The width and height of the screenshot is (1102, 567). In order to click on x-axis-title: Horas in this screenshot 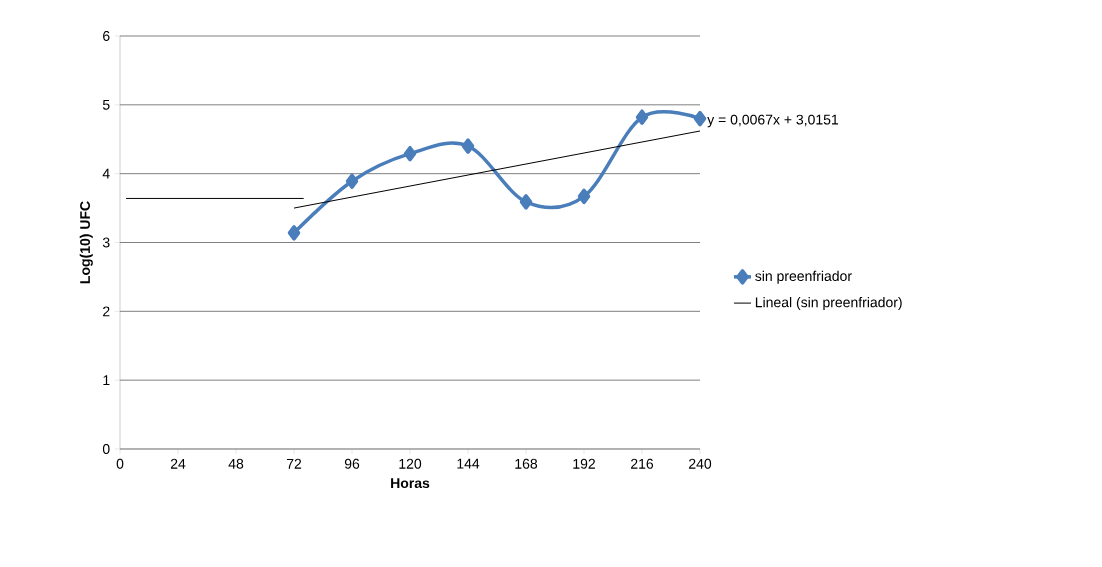, I will do `click(410, 483)`.